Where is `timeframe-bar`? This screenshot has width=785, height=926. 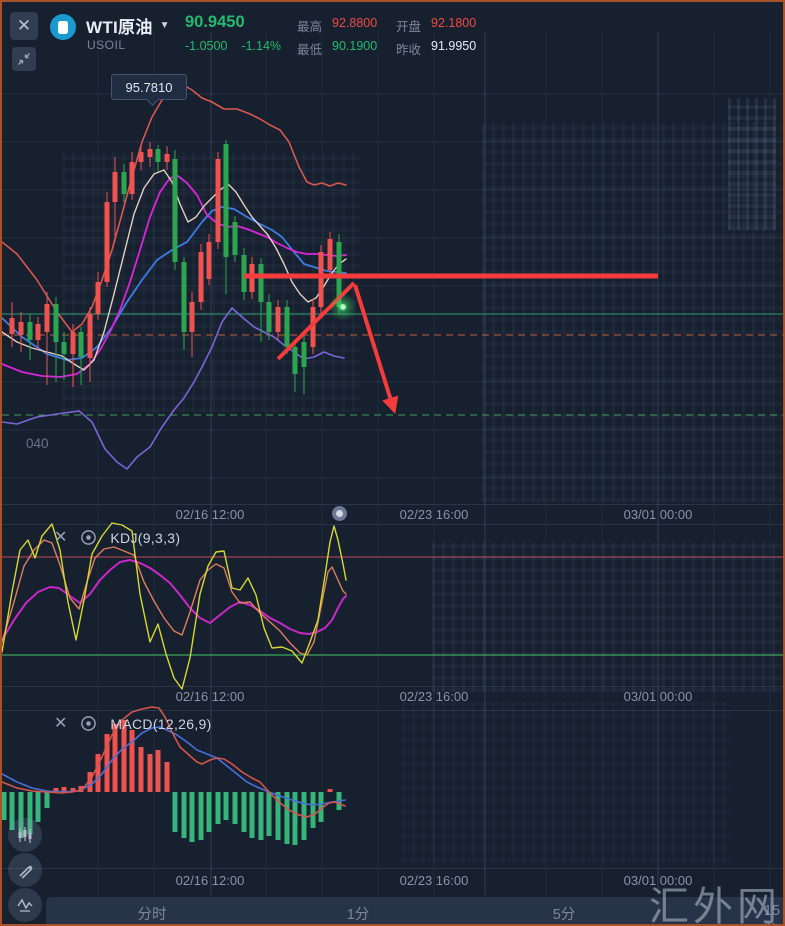 timeframe-bar is located at coordinates (414, 910).